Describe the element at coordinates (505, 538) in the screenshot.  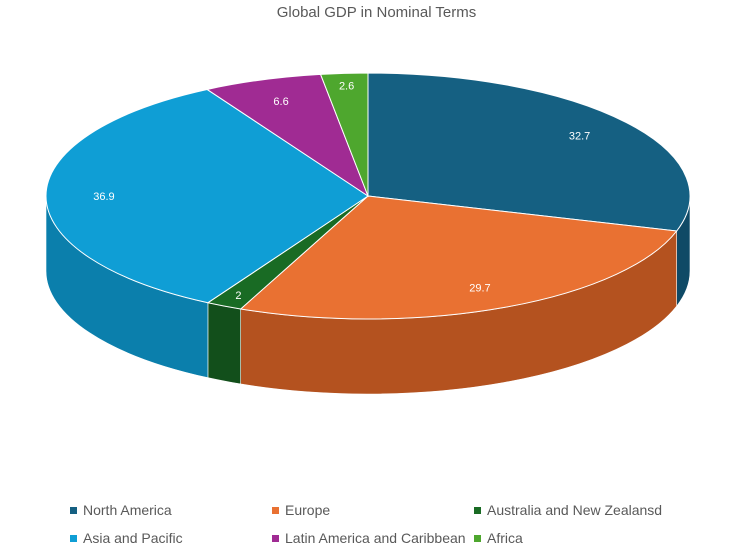
I see `legend-label-5: Africa` at that location.